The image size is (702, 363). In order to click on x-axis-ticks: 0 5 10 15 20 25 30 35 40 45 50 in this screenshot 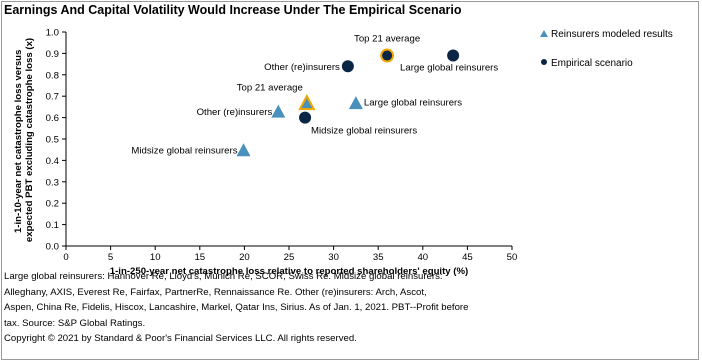, I will do `click(290, 254)`.